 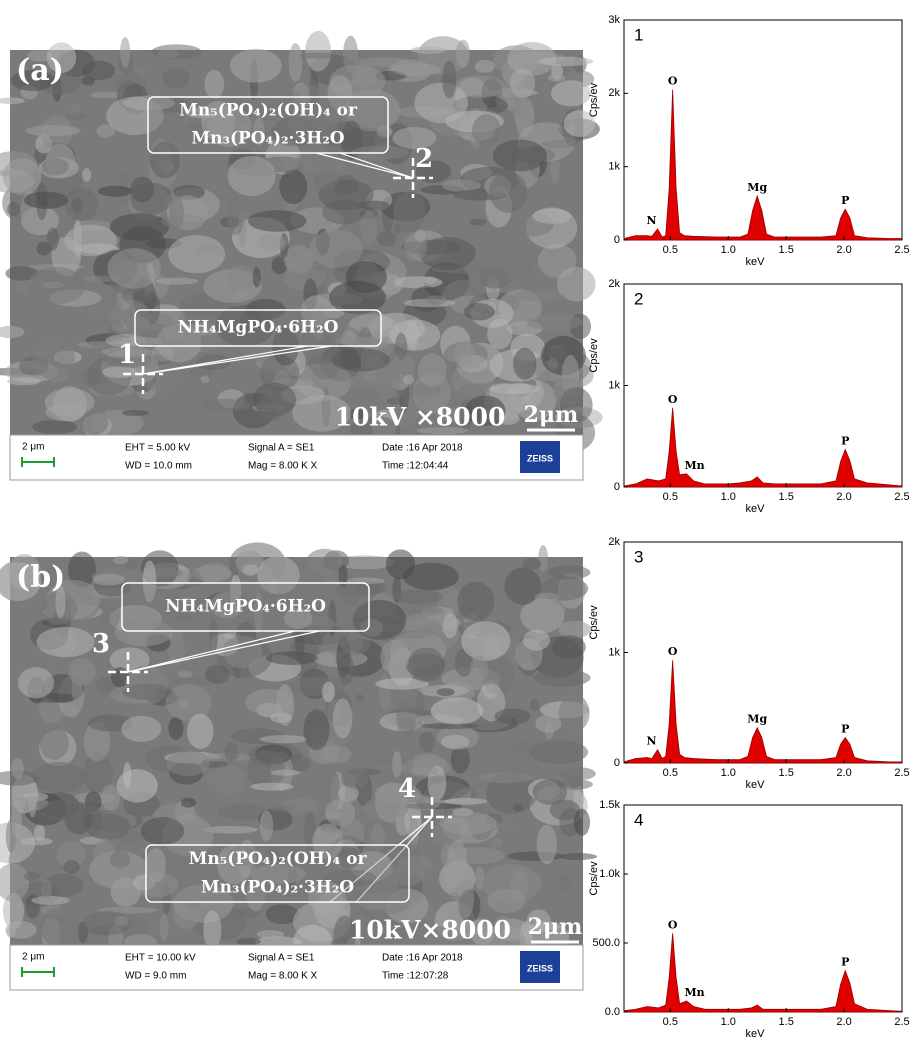 I want to click on info-text: Mag = 8.00 K X, so click(x=283, y=976).